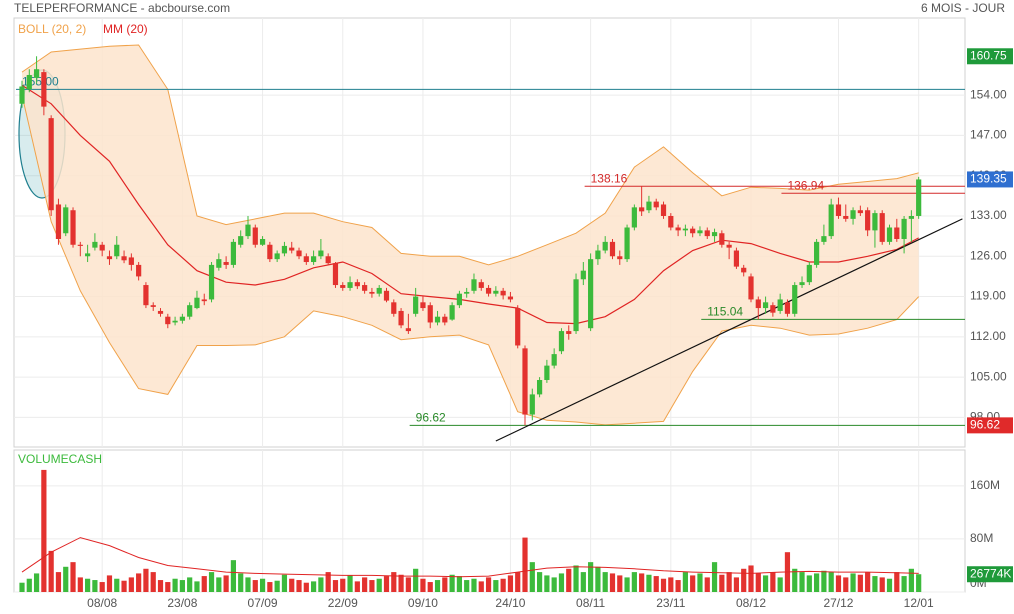 Image resolution: width=1014 pixels, height=614 pixels. What do you see at coordinates (590, 603) in the screenshot?
I see `x-tick-label: 08/11` at bounding box center [590, 603].